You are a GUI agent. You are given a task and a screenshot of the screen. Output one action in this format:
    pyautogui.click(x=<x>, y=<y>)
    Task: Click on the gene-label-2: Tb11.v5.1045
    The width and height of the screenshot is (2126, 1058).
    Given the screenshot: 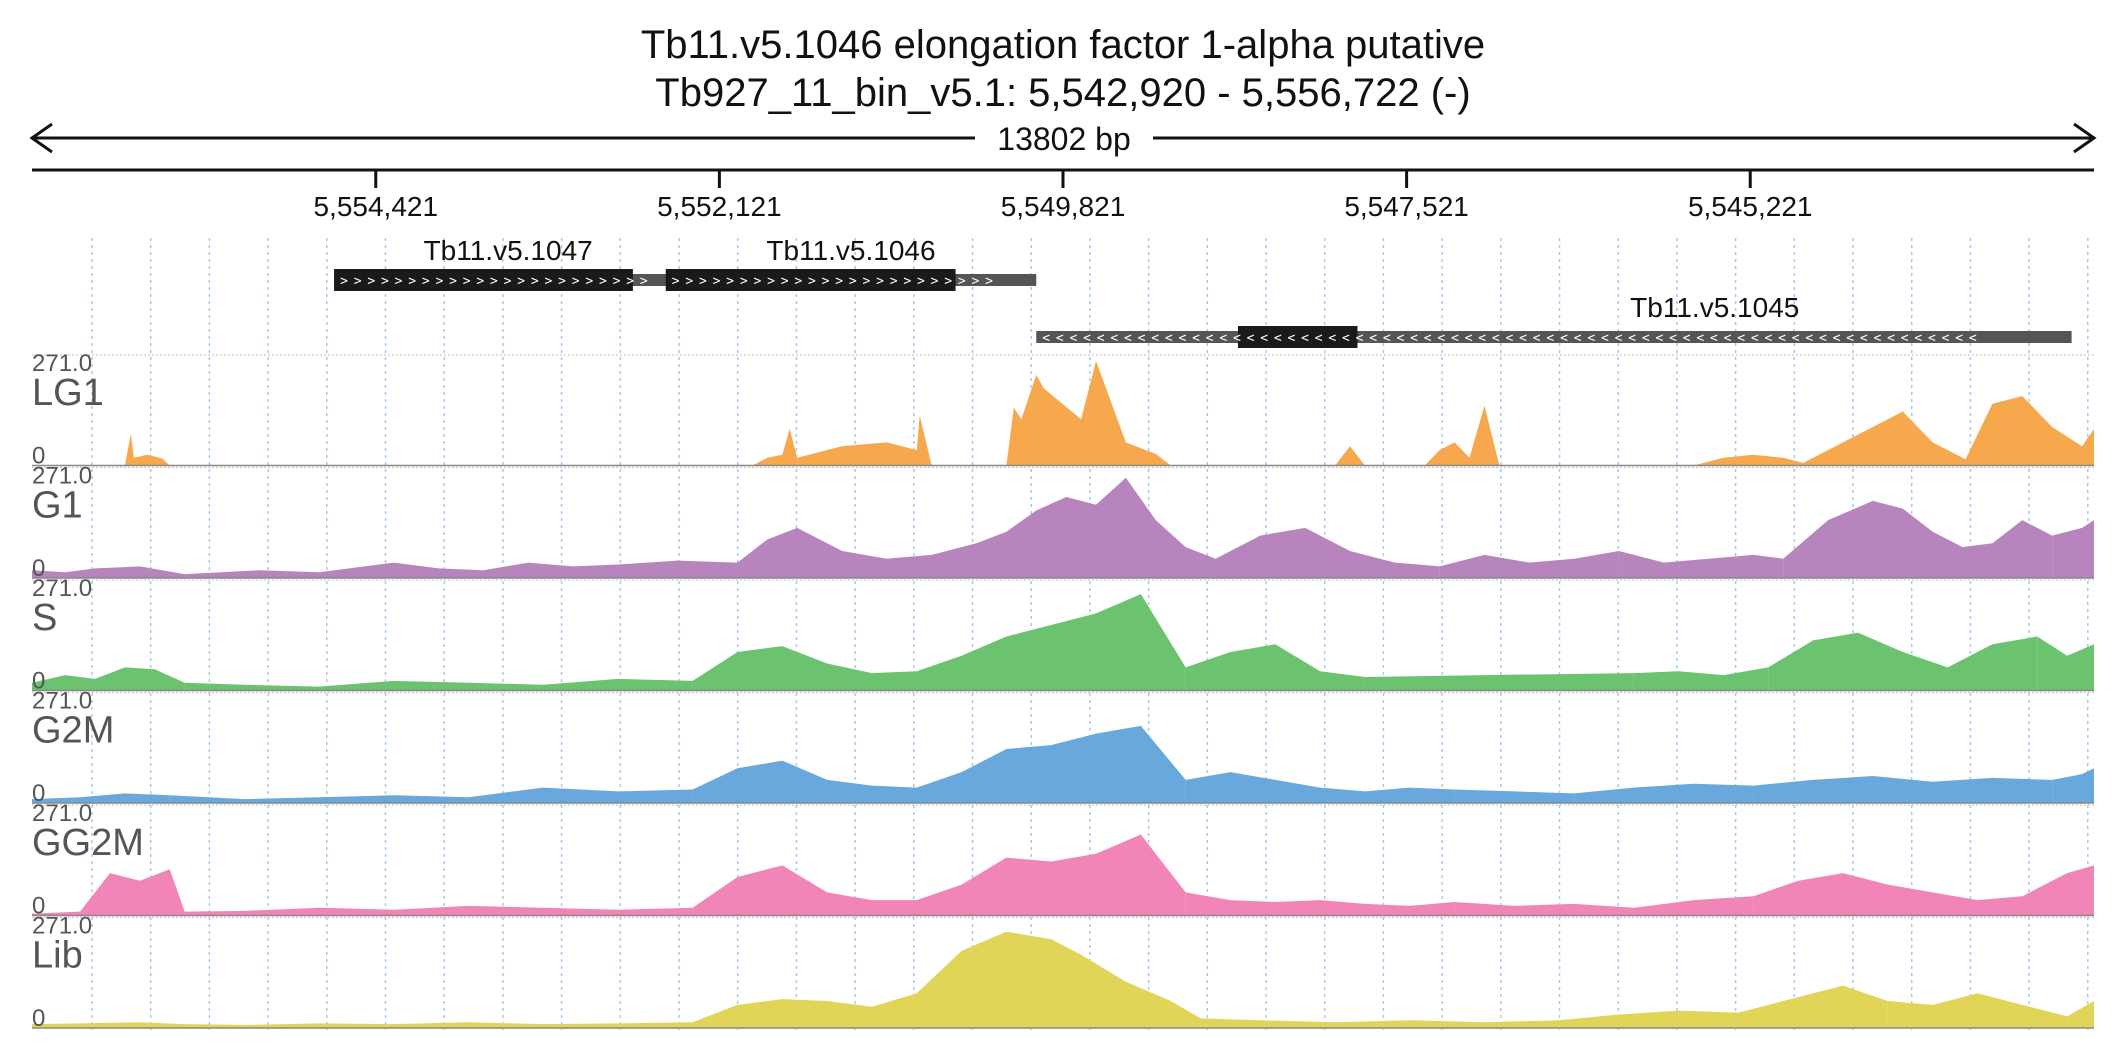 What is the action you would take?
    pyautogui.click(x=1714, y=307)
    